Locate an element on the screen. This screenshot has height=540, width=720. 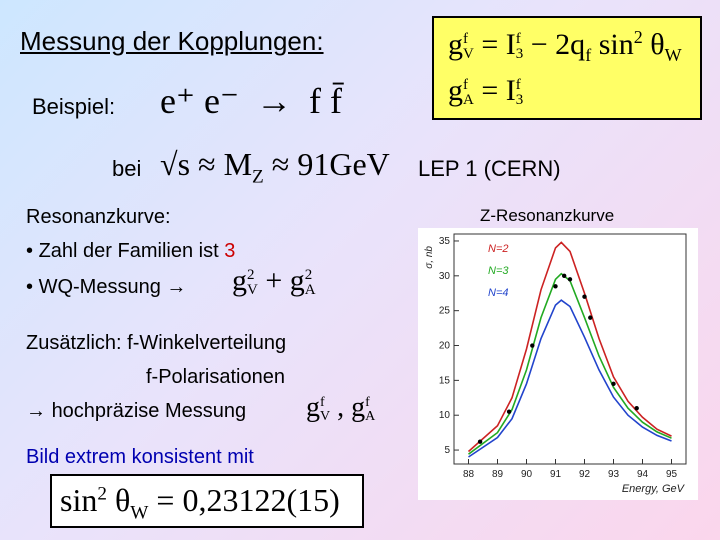
conclusion-text: Bild extrem konsistent mit is located at coordinates (140, 457).